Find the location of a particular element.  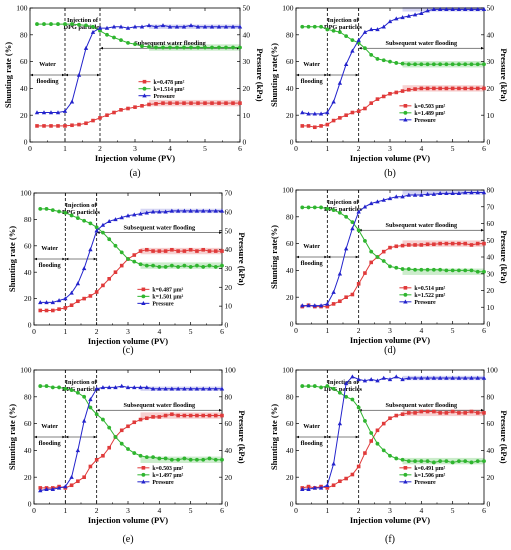

y-tick-label: 100 is located at coordinates (288, 190).